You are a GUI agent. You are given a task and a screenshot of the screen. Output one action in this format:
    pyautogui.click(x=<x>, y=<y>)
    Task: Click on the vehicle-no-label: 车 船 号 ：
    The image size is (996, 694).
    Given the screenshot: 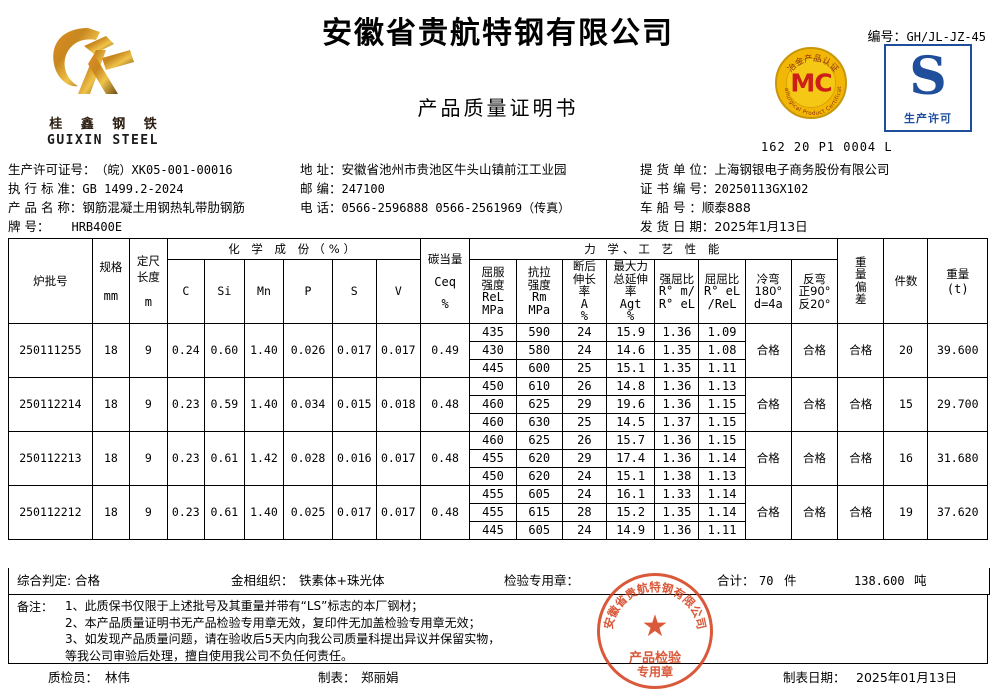 What is the action you would take?
    pyautogui.click(x=671, y=207)
    